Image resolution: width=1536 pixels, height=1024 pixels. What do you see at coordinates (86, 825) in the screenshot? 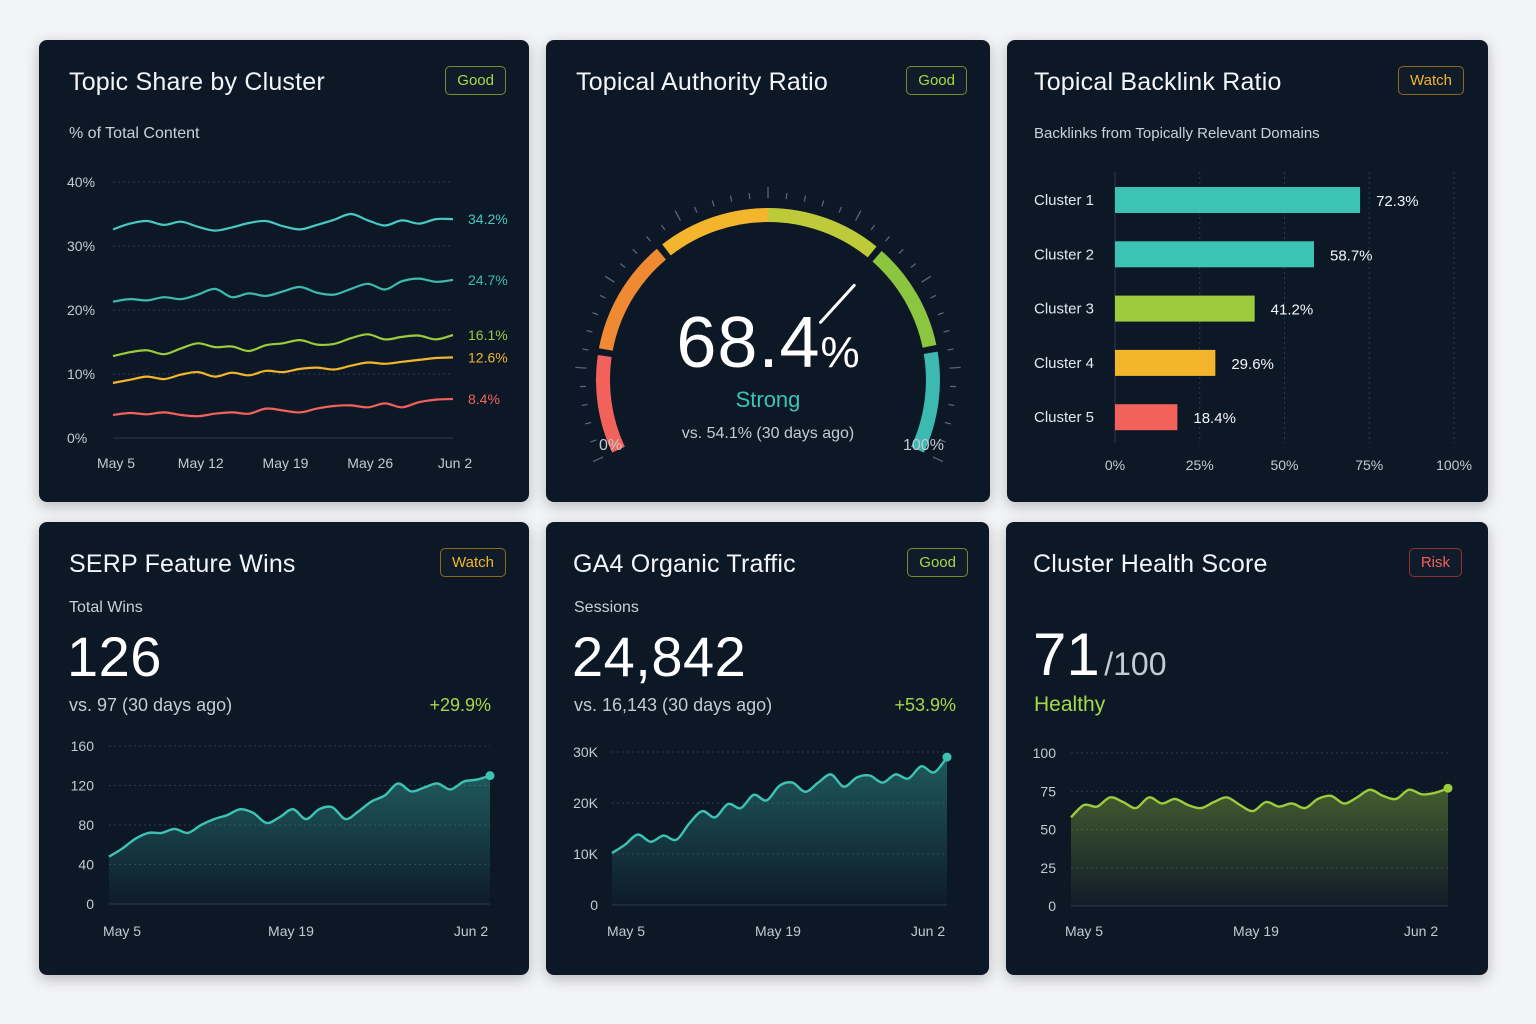
I see `y-tick-label: 80` at bounding box center [86, 825].